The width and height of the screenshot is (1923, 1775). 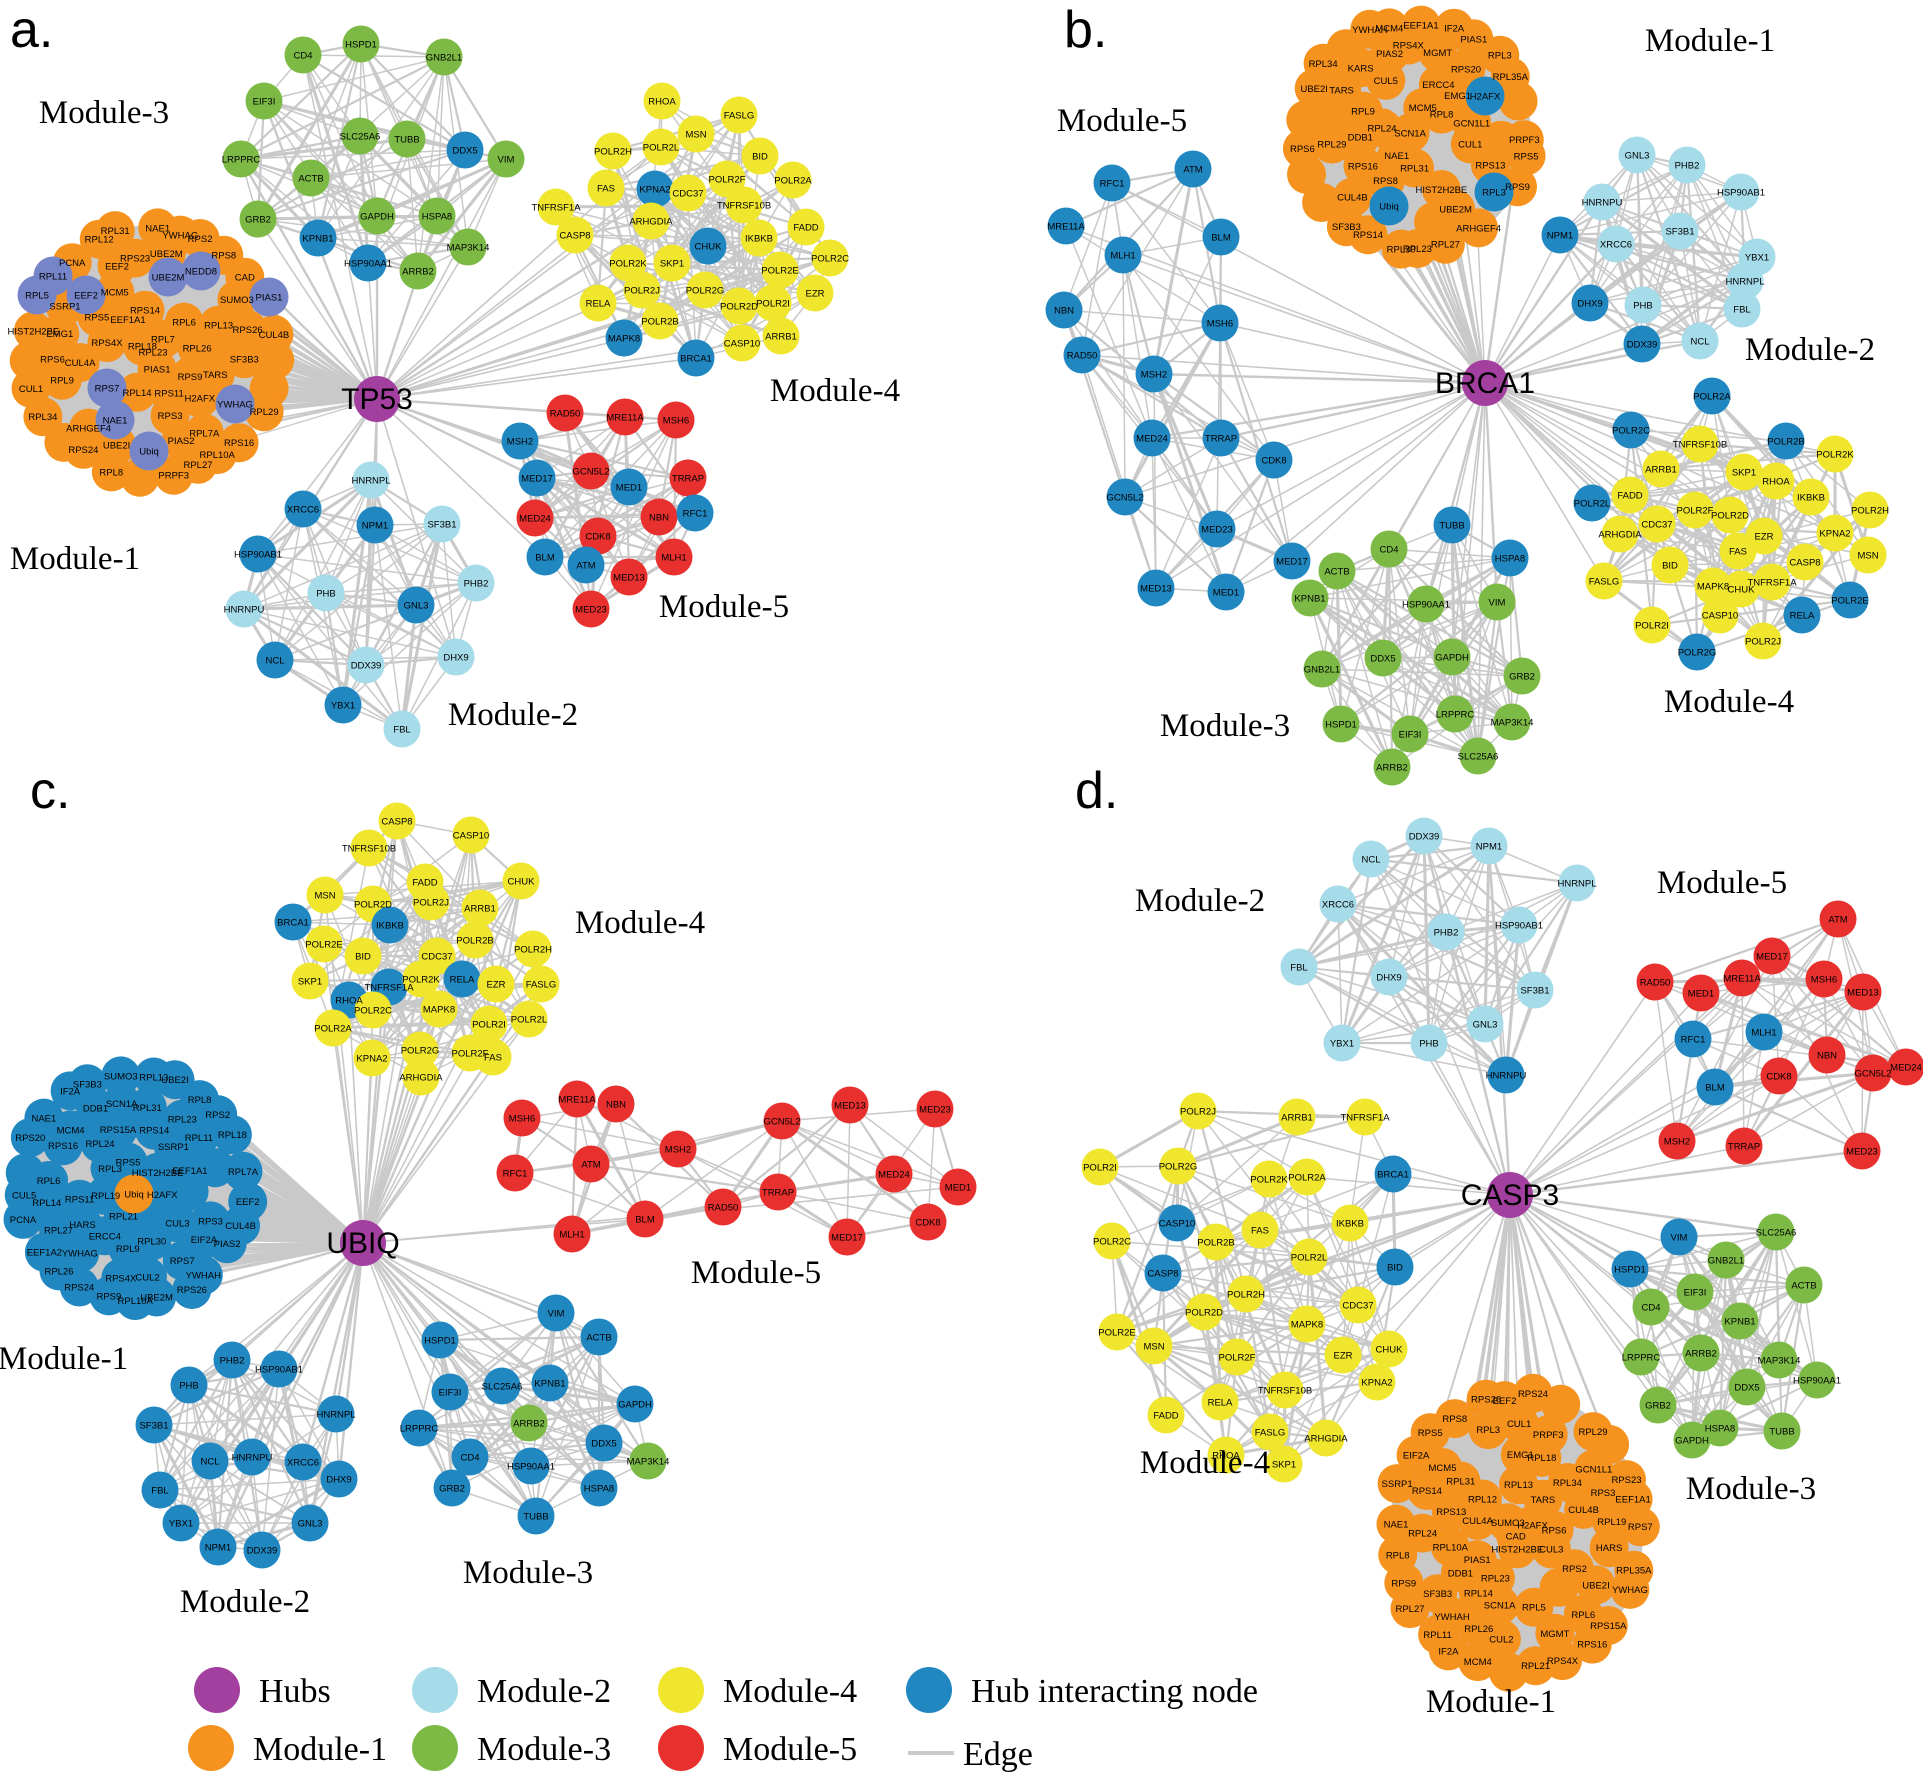 I want to click on svg-text: POLR2D, so click(x=373, y=905).